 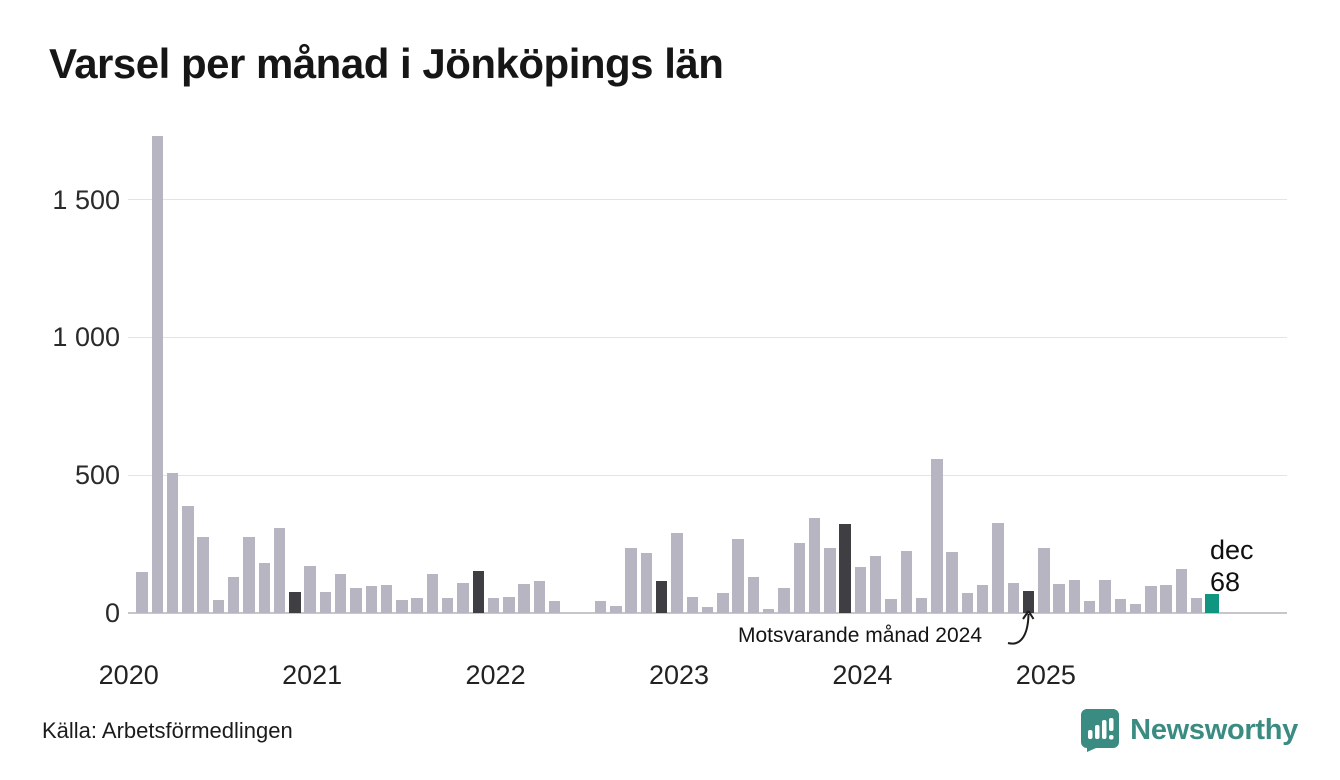 What do you see at coordinates (679, 675) in the screenshot?
I see `x-year-label-2023: 2023` at bounding box center [679, 675].